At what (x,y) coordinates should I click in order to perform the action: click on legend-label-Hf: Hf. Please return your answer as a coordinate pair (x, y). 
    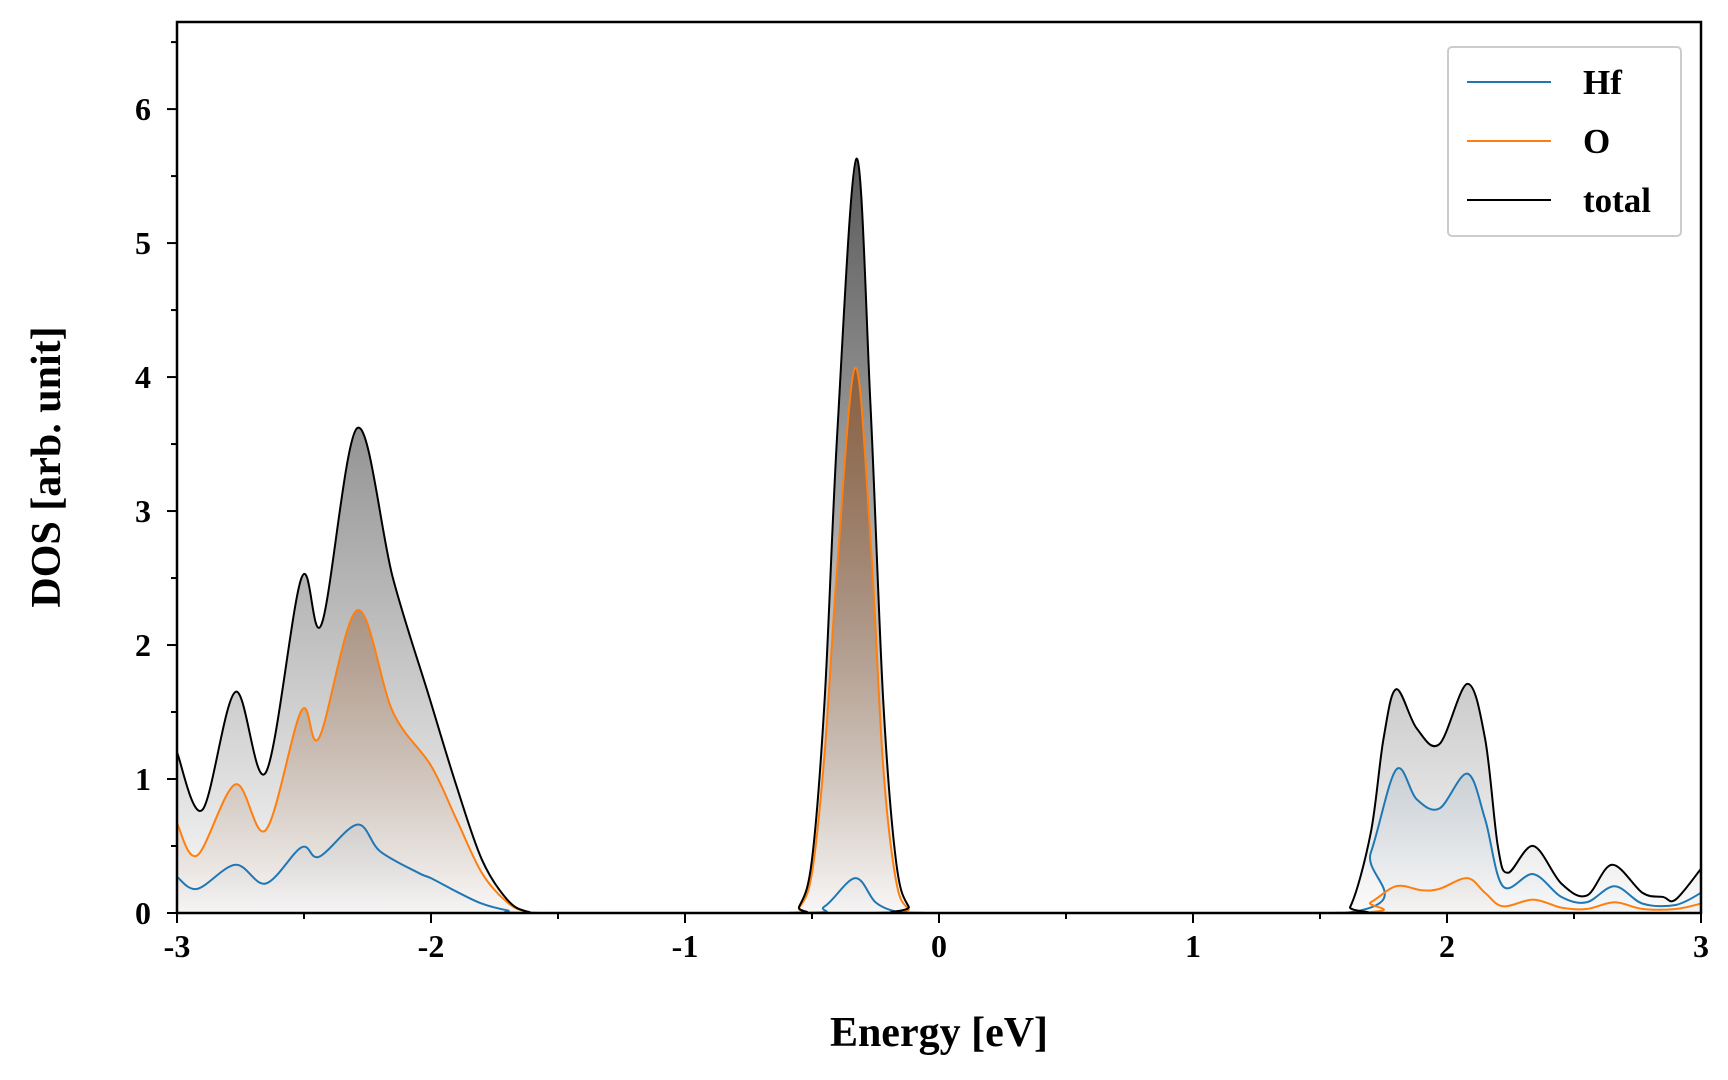
    Looking at the image, I should click on (1602, 82).